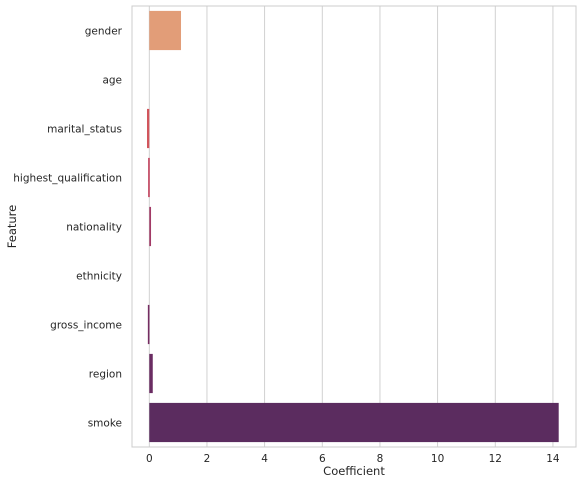  Describe the element at coordinates (380, 459) in the screenshot. I see `x-tick-label: 8` at that location.